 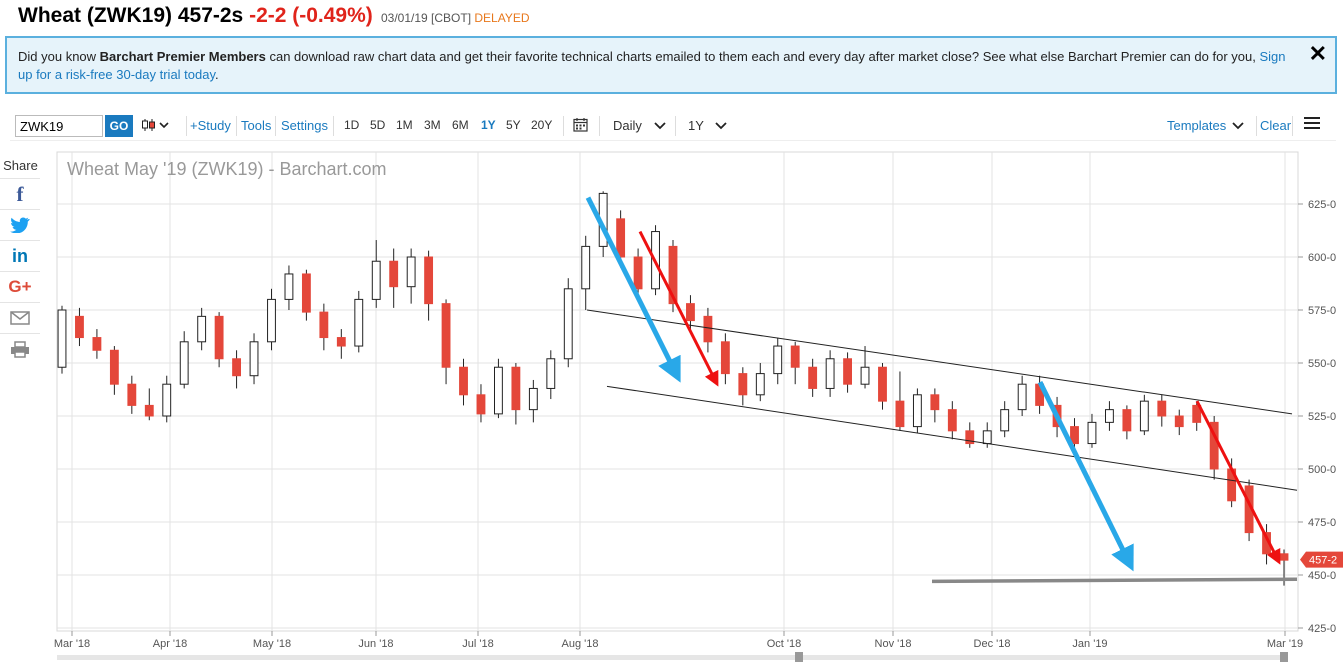 I want to click on hamburger-menu-icon, so click(x=1312, y=124).